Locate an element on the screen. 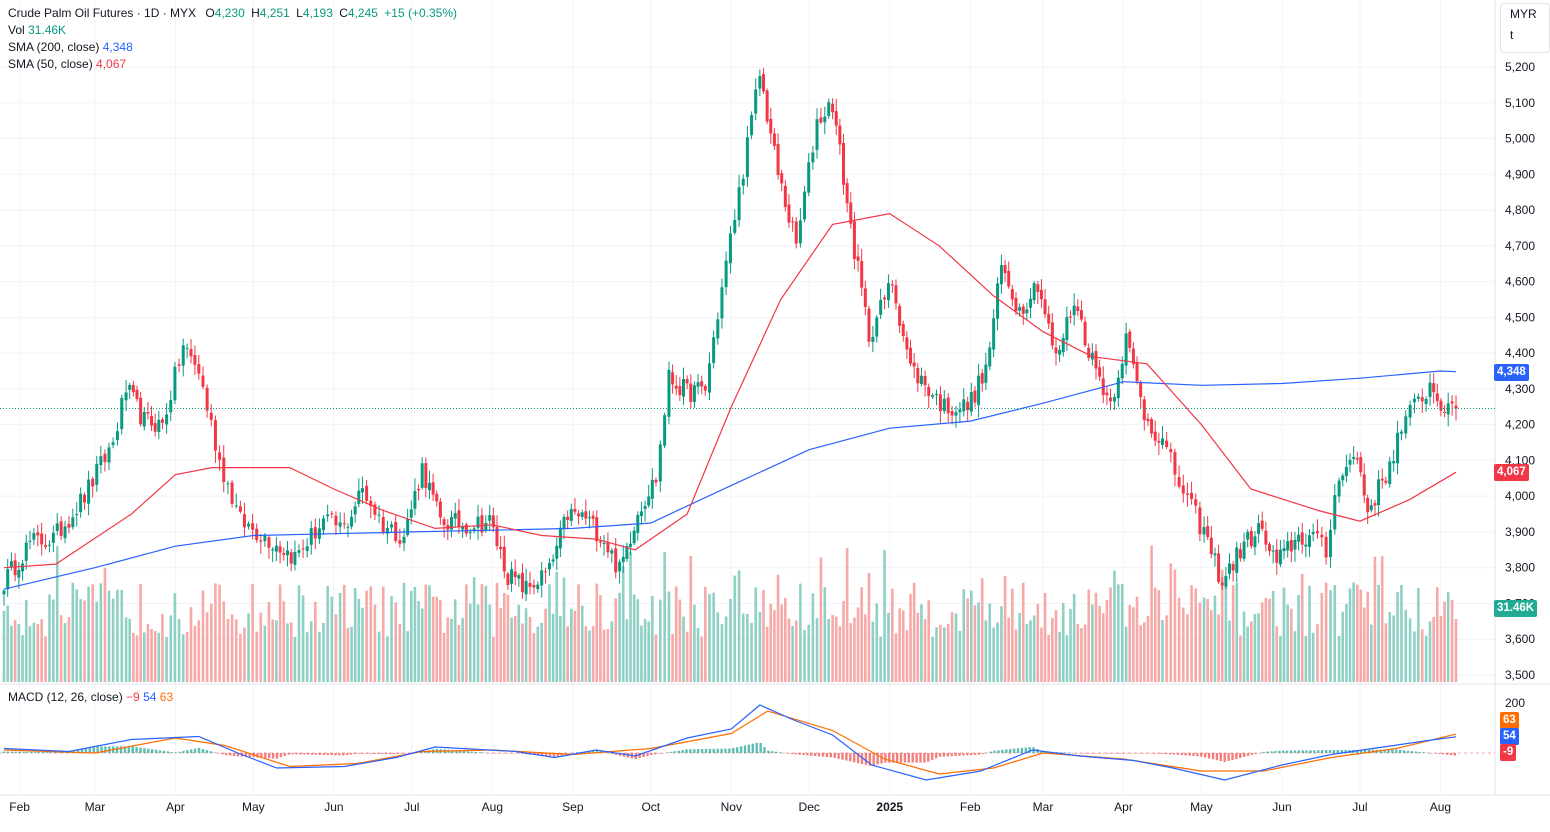  legend-volume: Vol 31.46K is located at coordinates (37, 30).